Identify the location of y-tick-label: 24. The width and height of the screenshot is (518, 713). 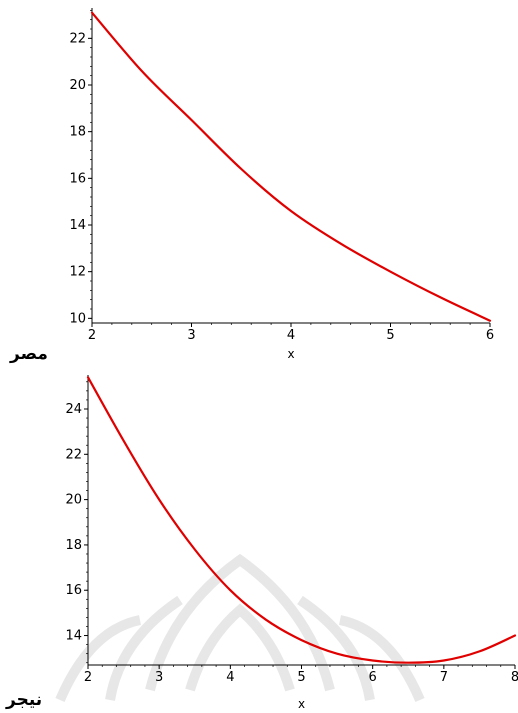
(73, 409).